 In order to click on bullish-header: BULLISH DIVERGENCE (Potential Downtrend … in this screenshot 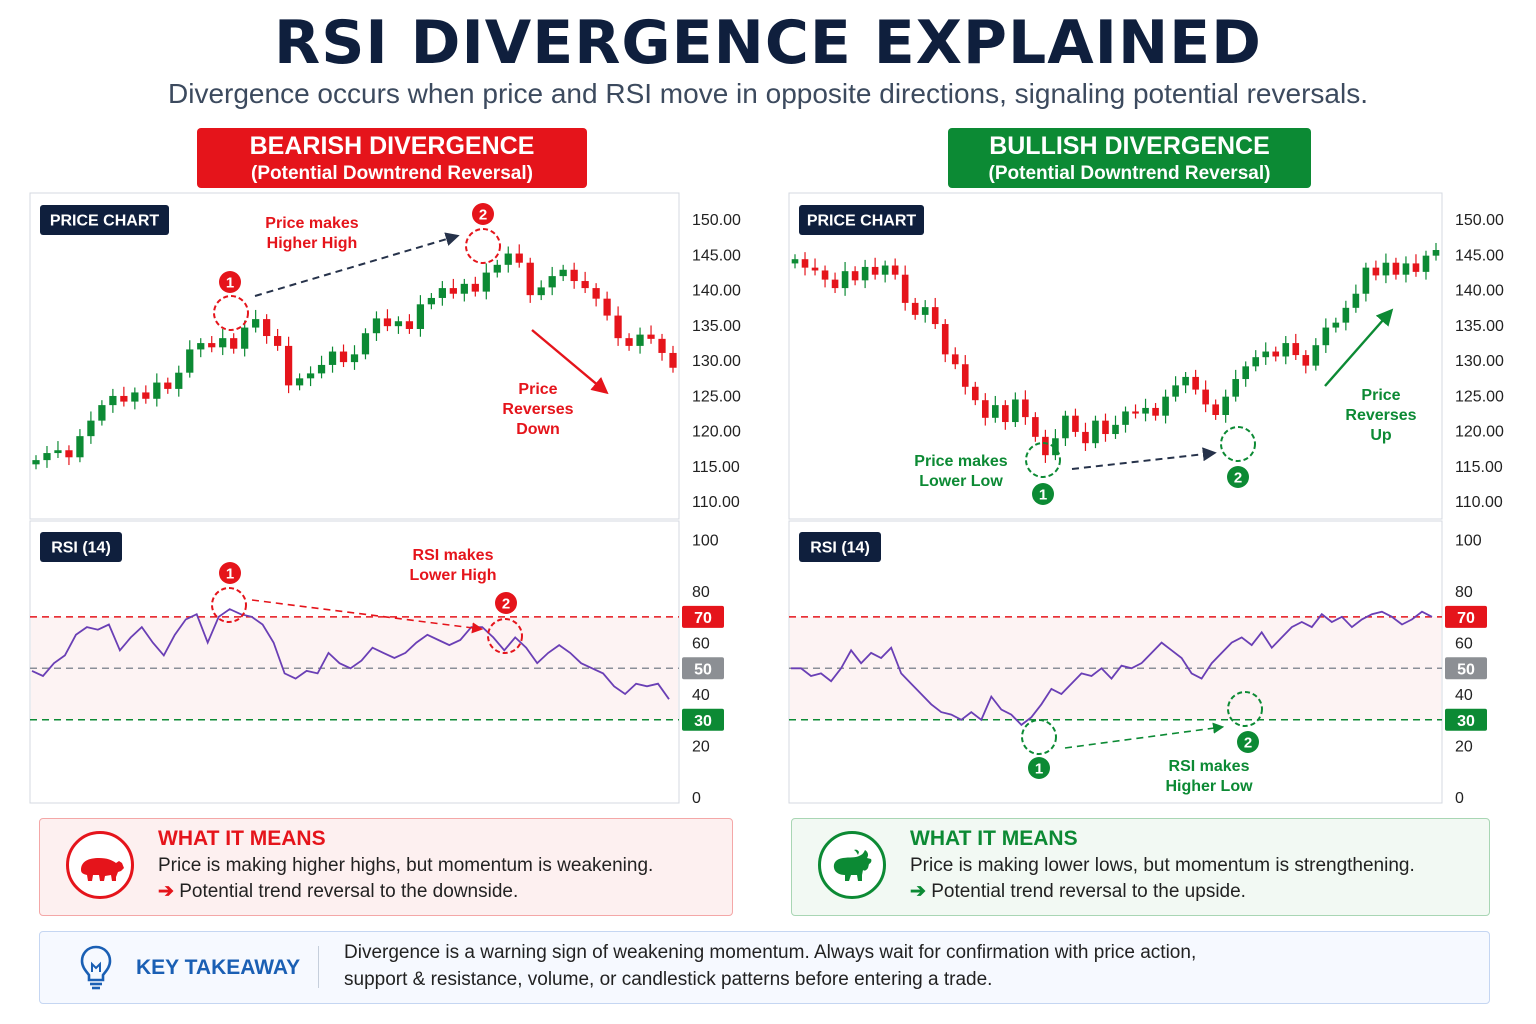, I will do `click(1129, 158)`.